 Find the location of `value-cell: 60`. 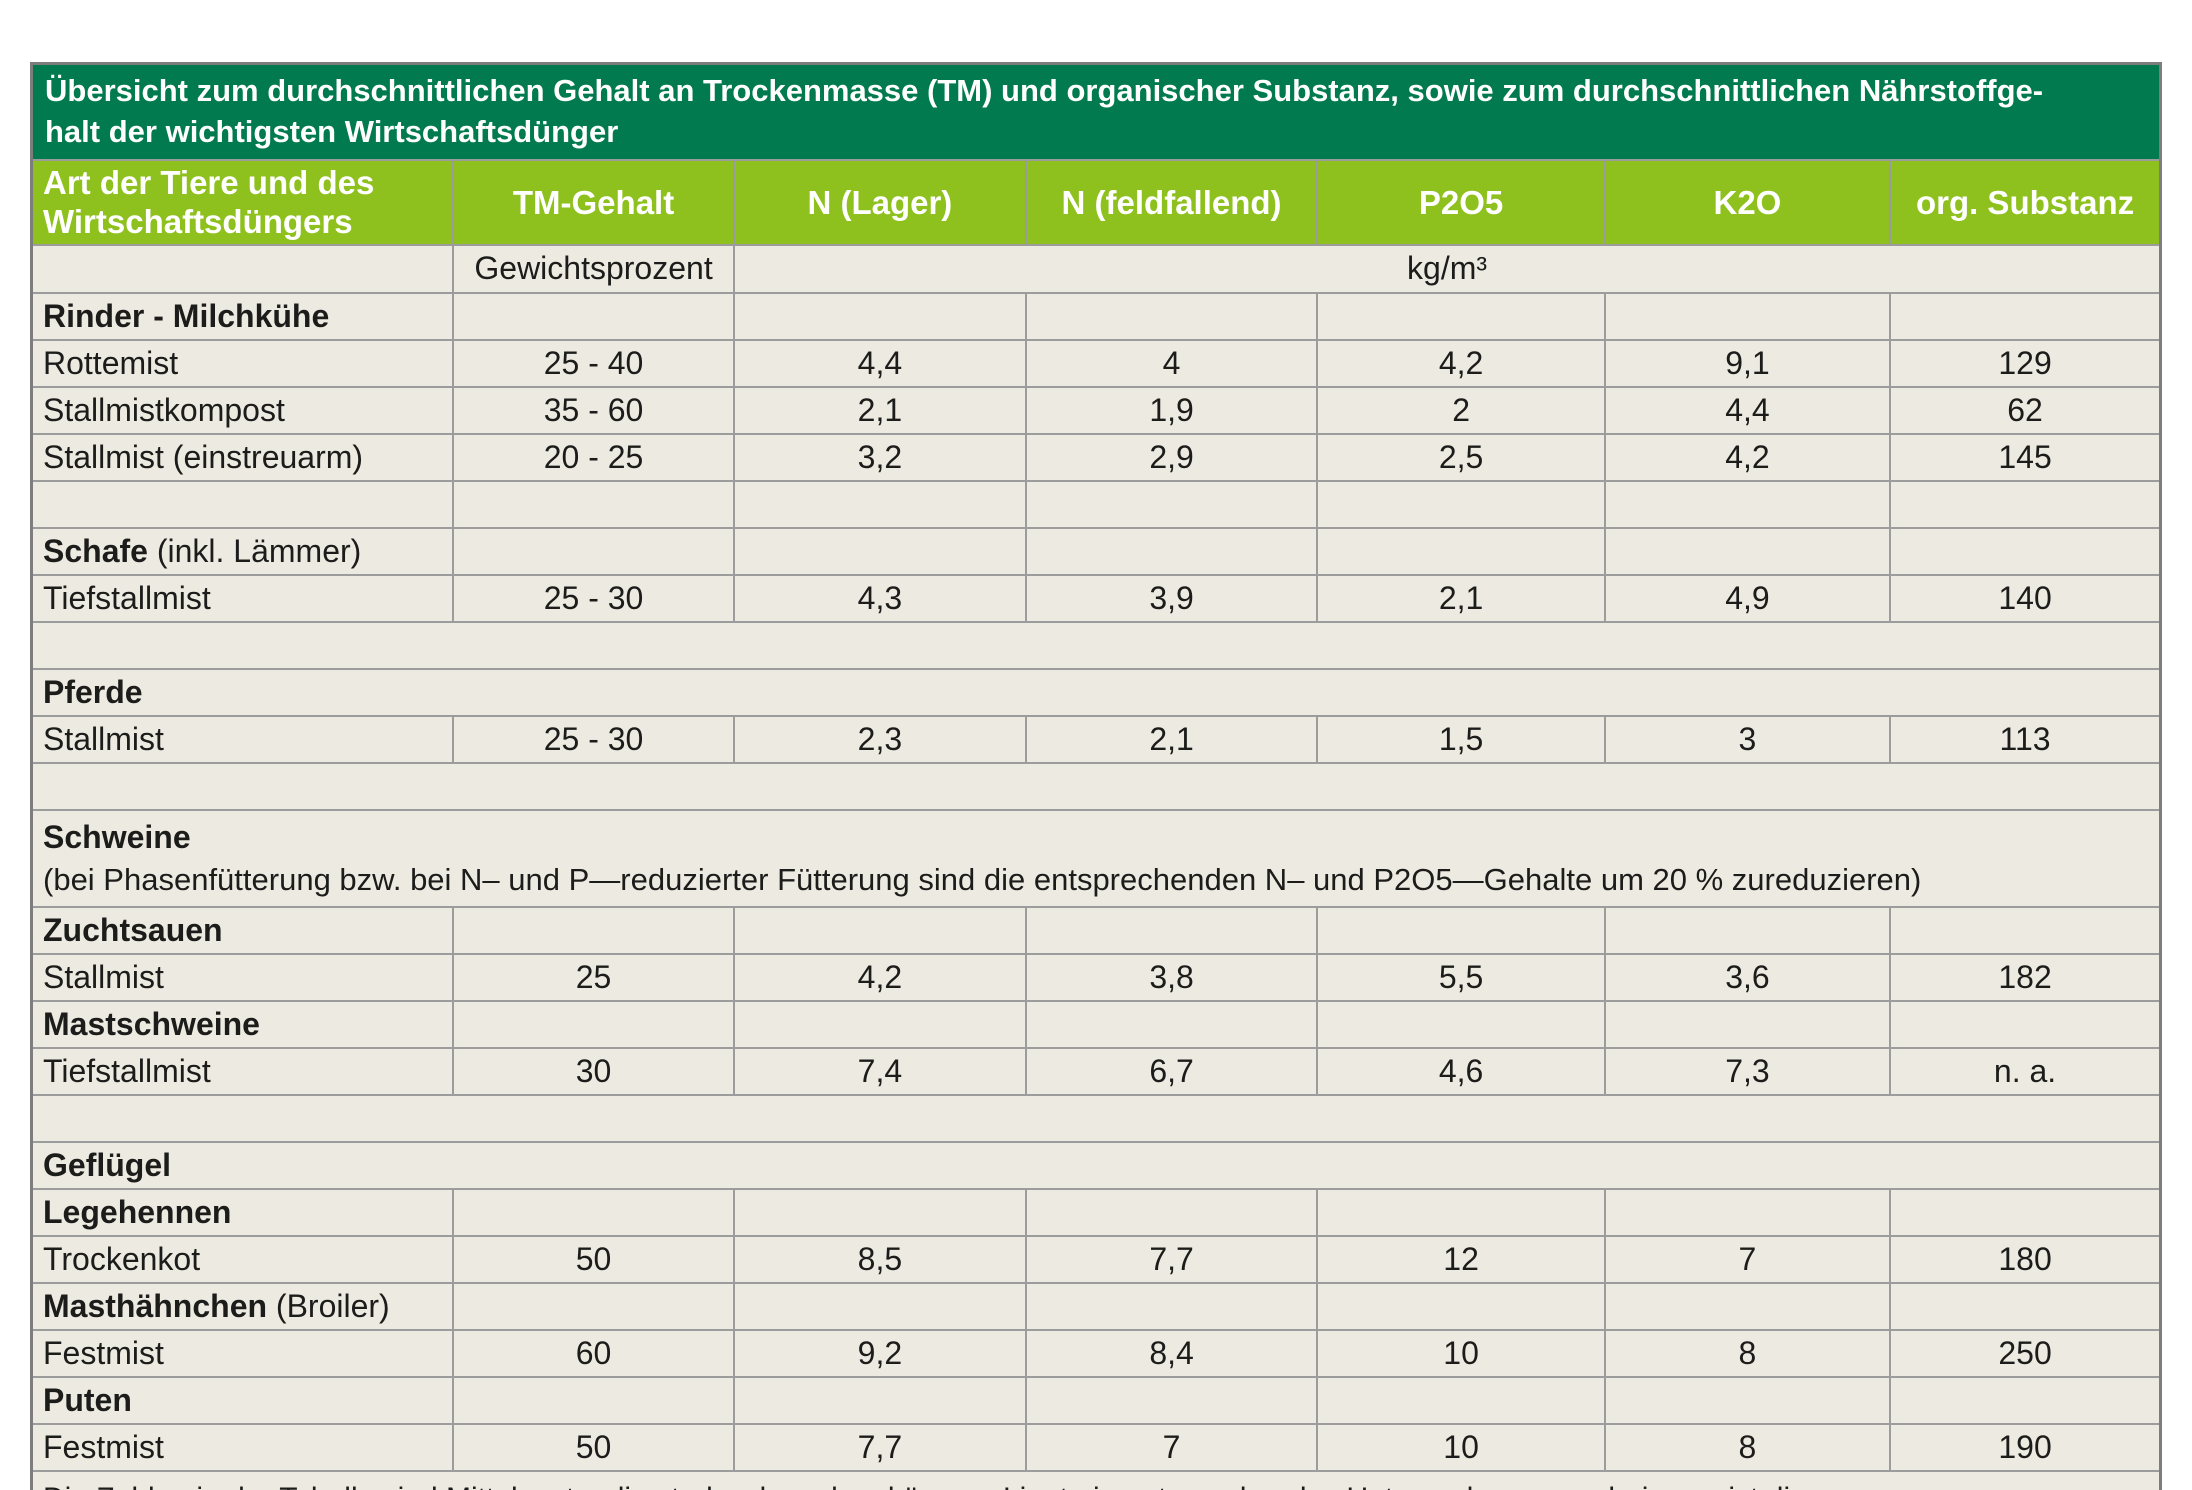

value-cell: 60 is located at coordinates (594, 1353).